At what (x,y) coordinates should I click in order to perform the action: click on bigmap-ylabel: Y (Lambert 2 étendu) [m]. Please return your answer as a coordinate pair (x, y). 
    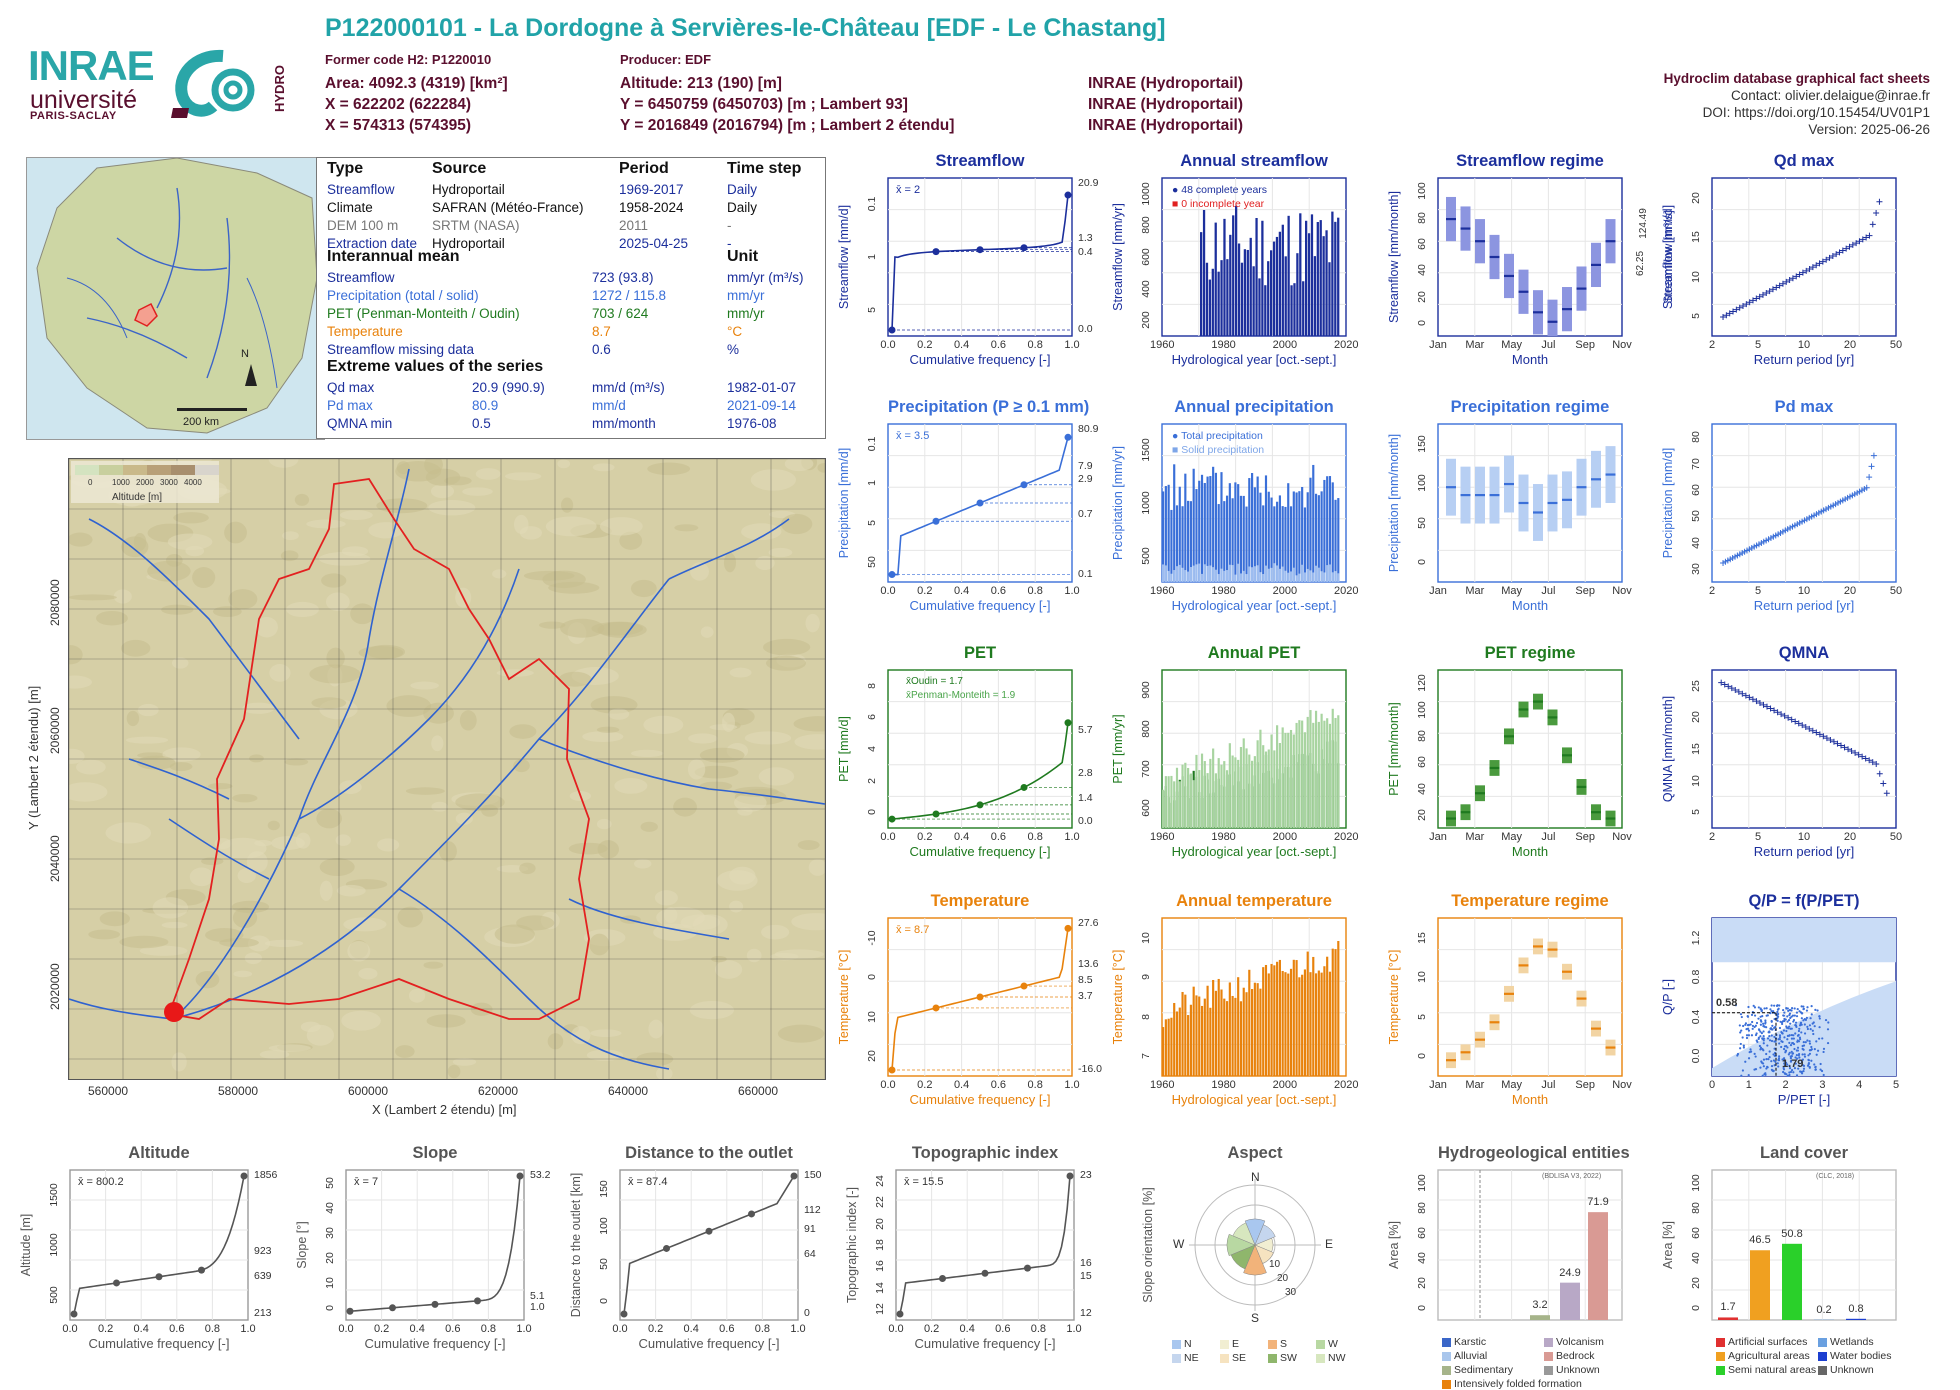
    Looking at the image, I should click on (33, 758).